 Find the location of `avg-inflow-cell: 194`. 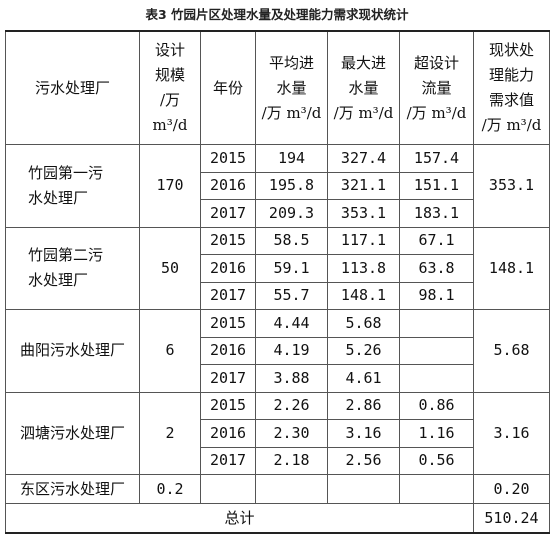

avg-inflow-cell: 194 is located at coordinates (291, 158).